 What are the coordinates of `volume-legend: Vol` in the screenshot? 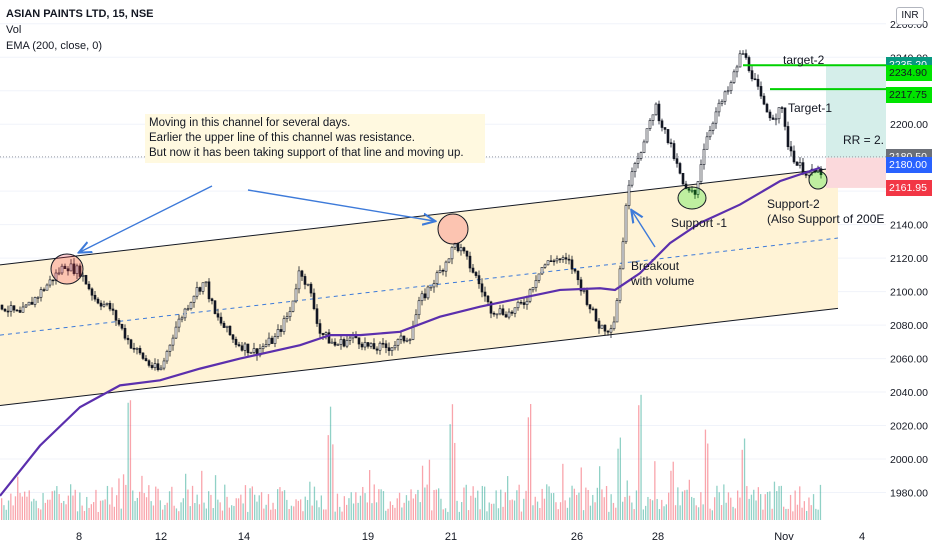 It's located at (14, 30).